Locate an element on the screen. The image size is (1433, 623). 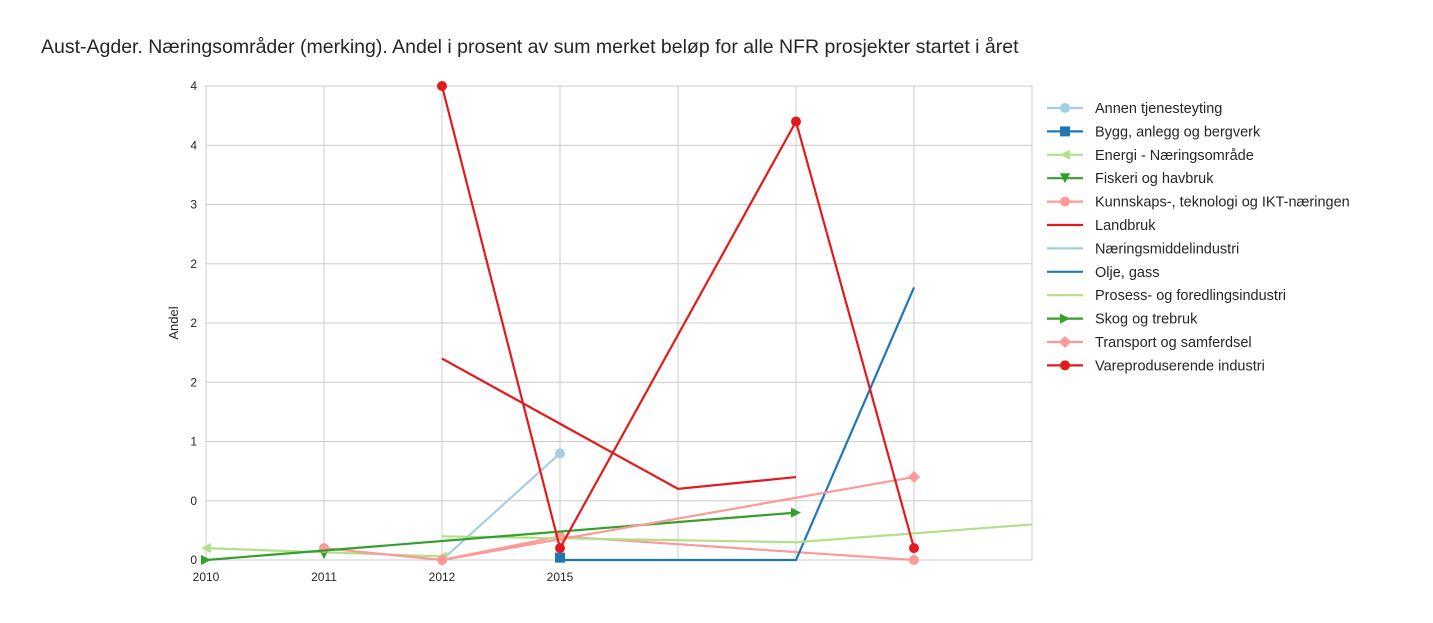
series-skog-og-trebruk is located at coordinates (501, 536).